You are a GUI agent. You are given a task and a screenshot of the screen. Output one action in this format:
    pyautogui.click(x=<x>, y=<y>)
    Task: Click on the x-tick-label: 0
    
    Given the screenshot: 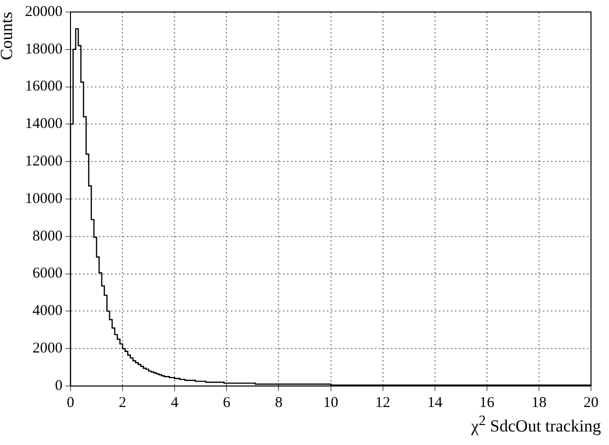 What is the action you would take?
    pyautogui.click(x=70, y=402)
    